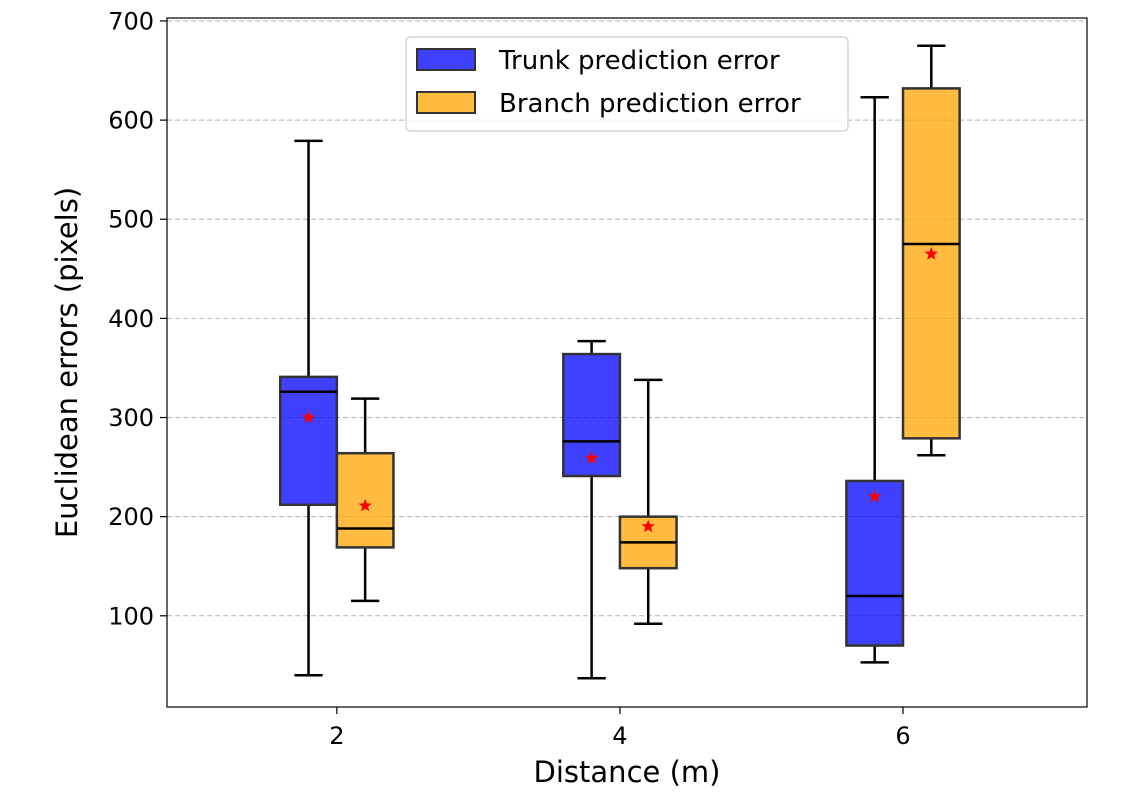 This screenshot has height=802, width=1122. I want to click on x-axis-title: Distance (m), so click(627, 772).